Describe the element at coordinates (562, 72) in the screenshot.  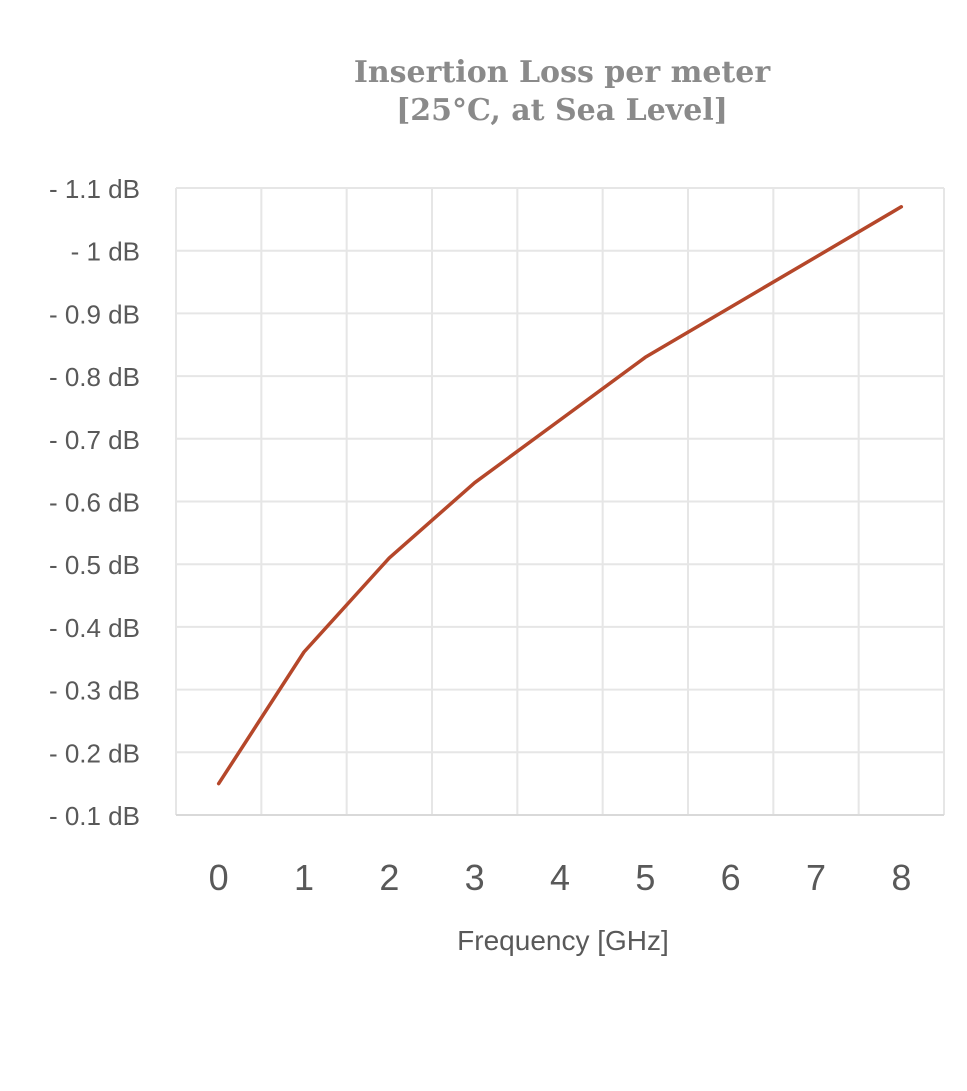
I see `chart-title-line-1: Insertion Loss per meter` at that location.